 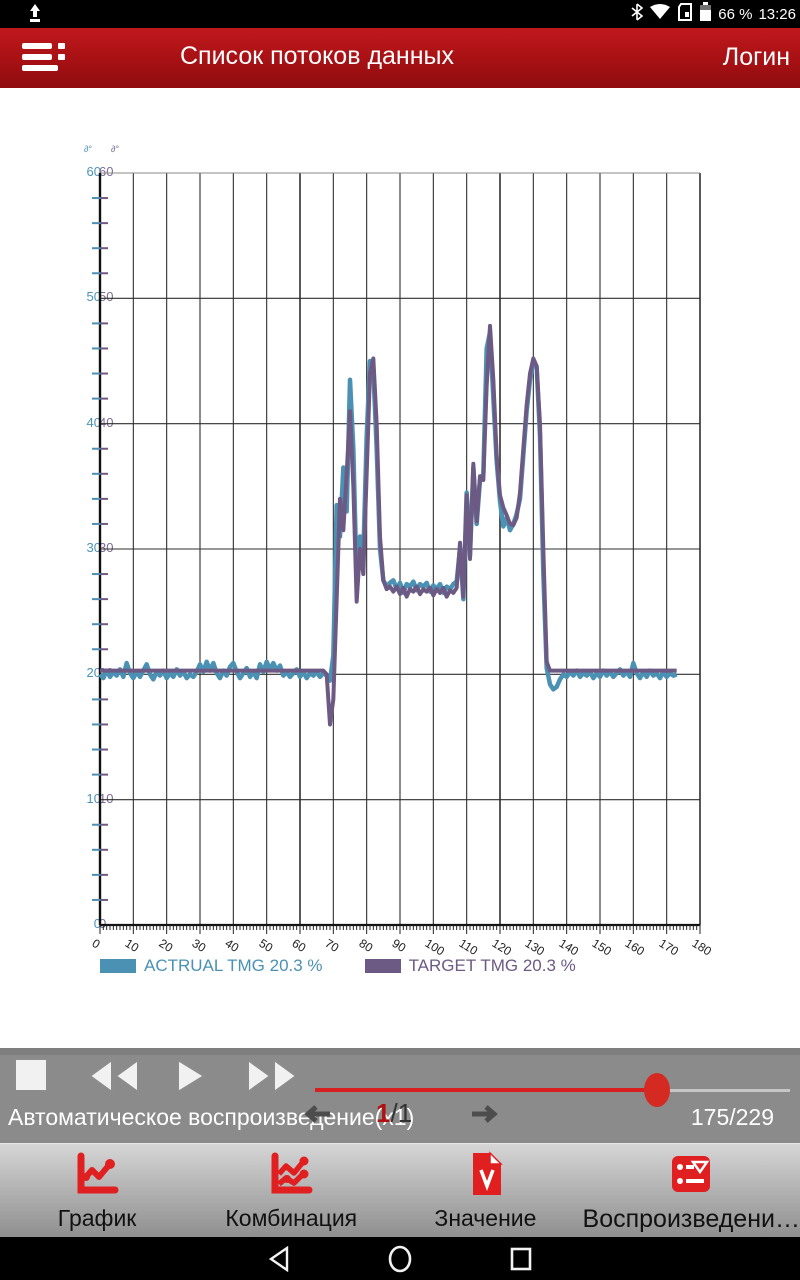 What do you see at coordinates (118, 966) in the screenshot?
I see `legend-swatch-actual` at bounding box center [118, 966].